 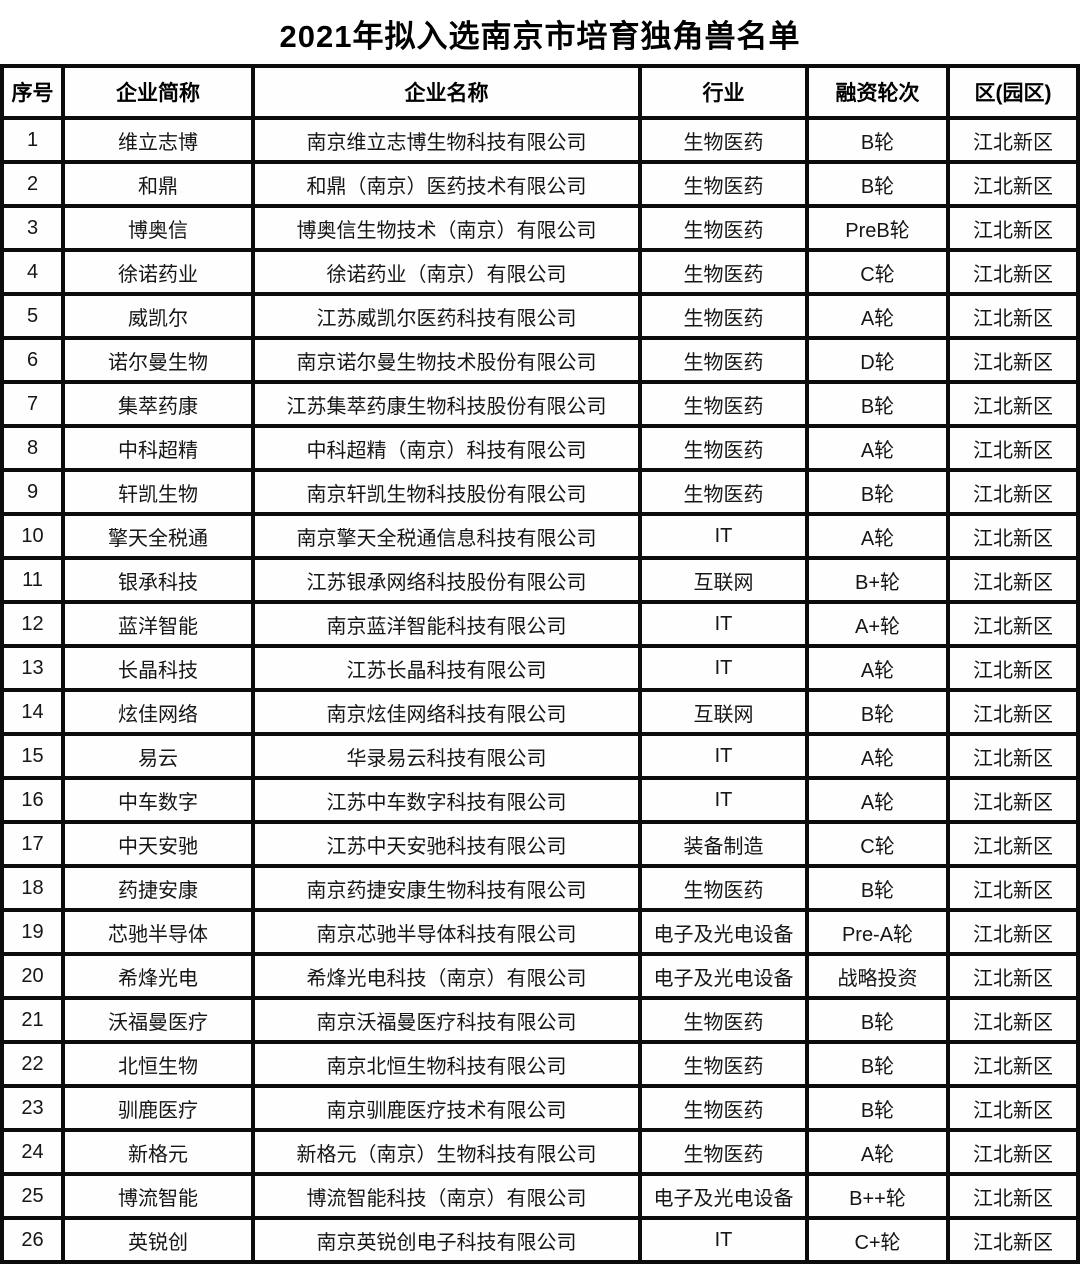 What do you see at coordinates (446, 184) in the screenshot?
I see `cell-full-name: 和鼎（南京）医药技术有限公司` at bounding box center [446, 184].